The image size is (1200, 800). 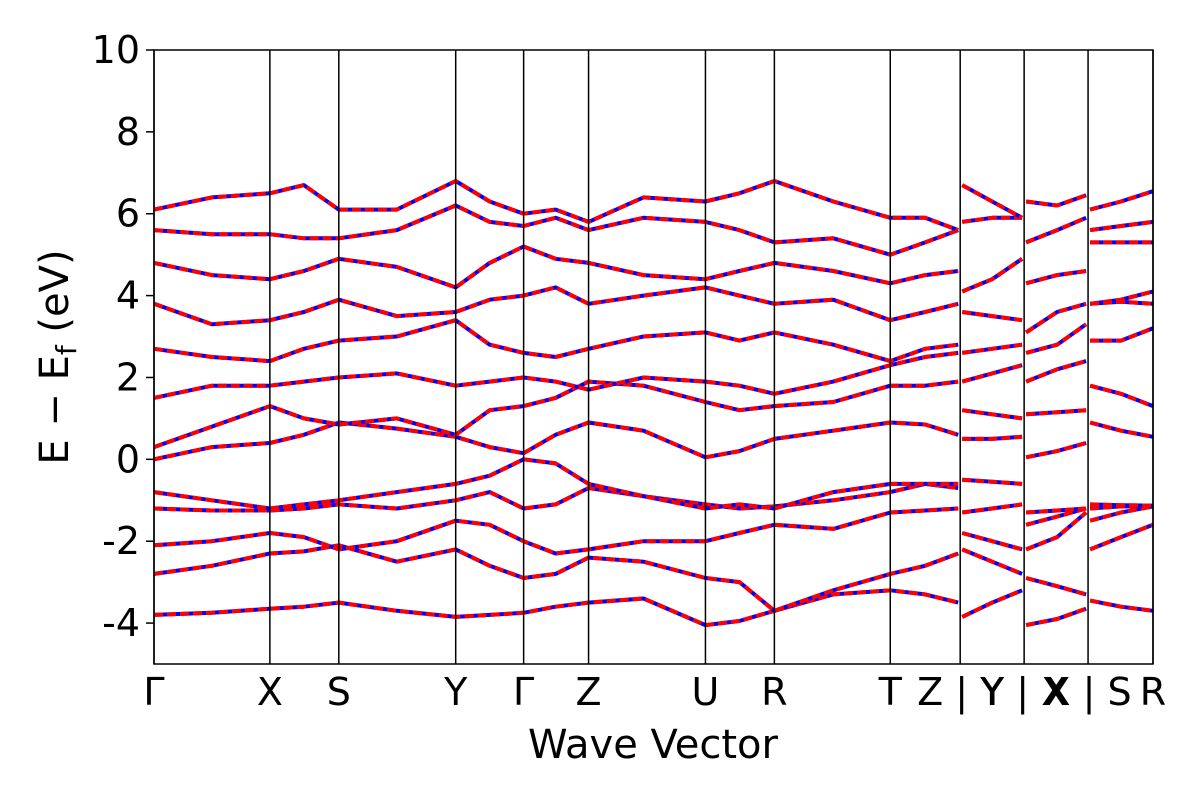 I want to click on y-label-main: E − E, so click(x=55, y=410).